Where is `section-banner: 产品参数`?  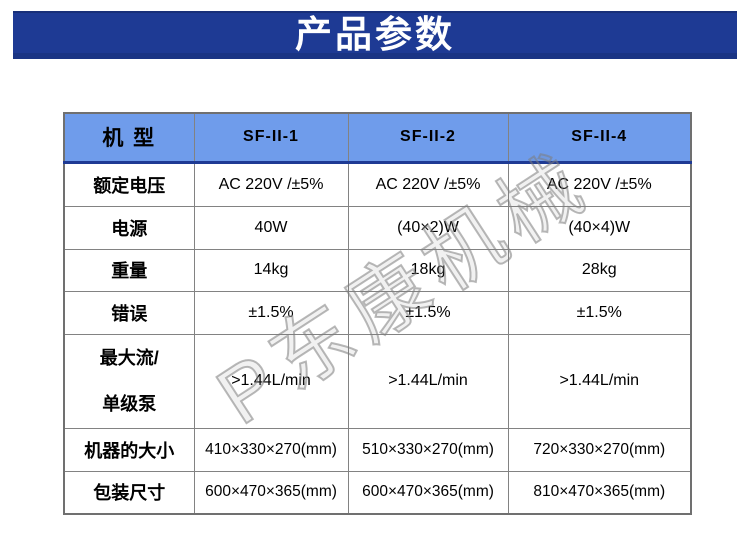
section-banner: 产品参数 is located at coordinates (375, 35).